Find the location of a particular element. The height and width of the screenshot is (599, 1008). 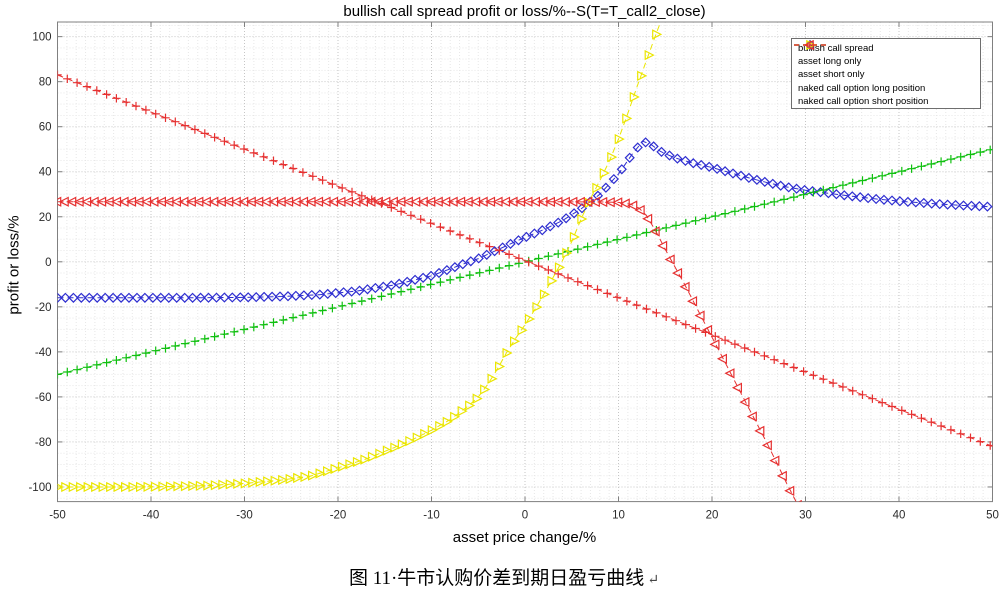

legend-label: bullish call spread is located at coordinates (836, 49).